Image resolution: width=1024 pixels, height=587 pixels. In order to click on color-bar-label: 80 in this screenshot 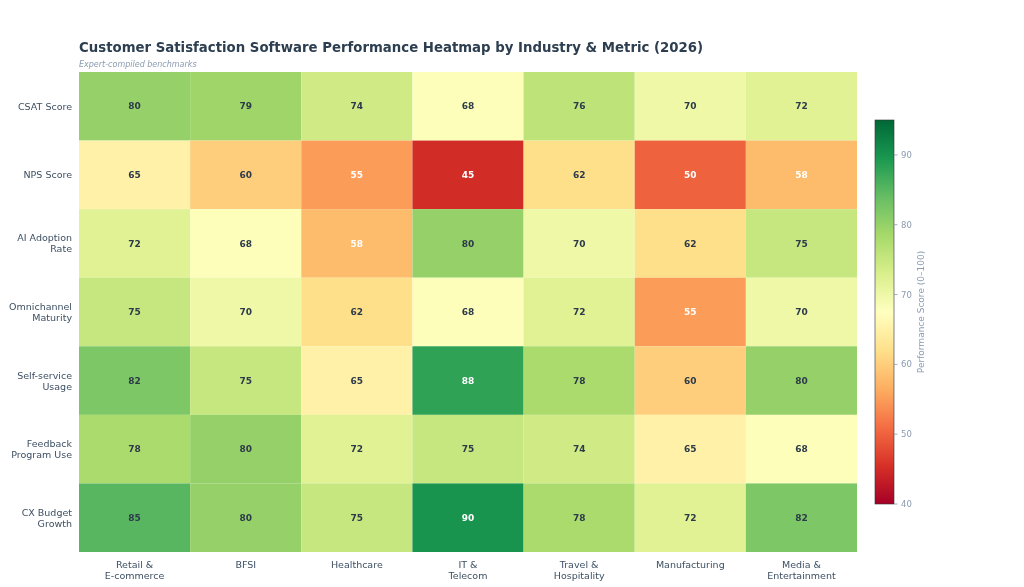, I will do `click(906, 224)`.